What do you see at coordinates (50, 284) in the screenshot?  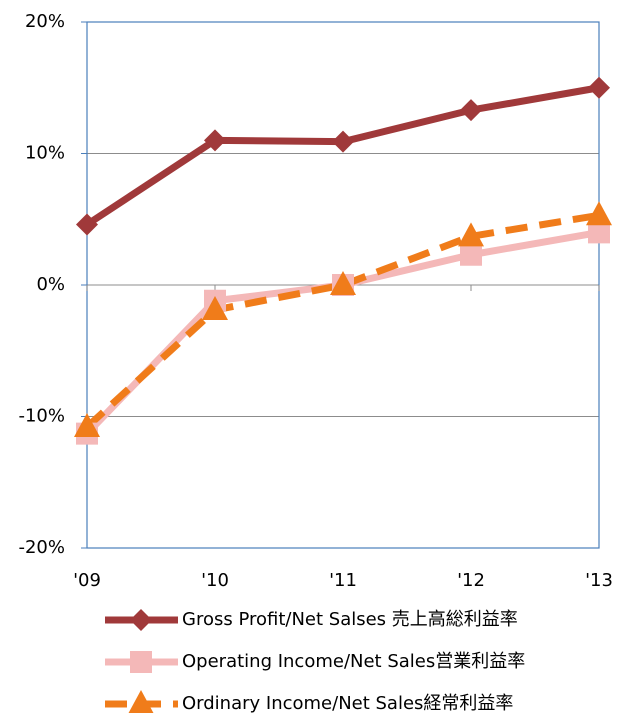 I see `y-tick-label: 0%` at bounding box center [50, 284].